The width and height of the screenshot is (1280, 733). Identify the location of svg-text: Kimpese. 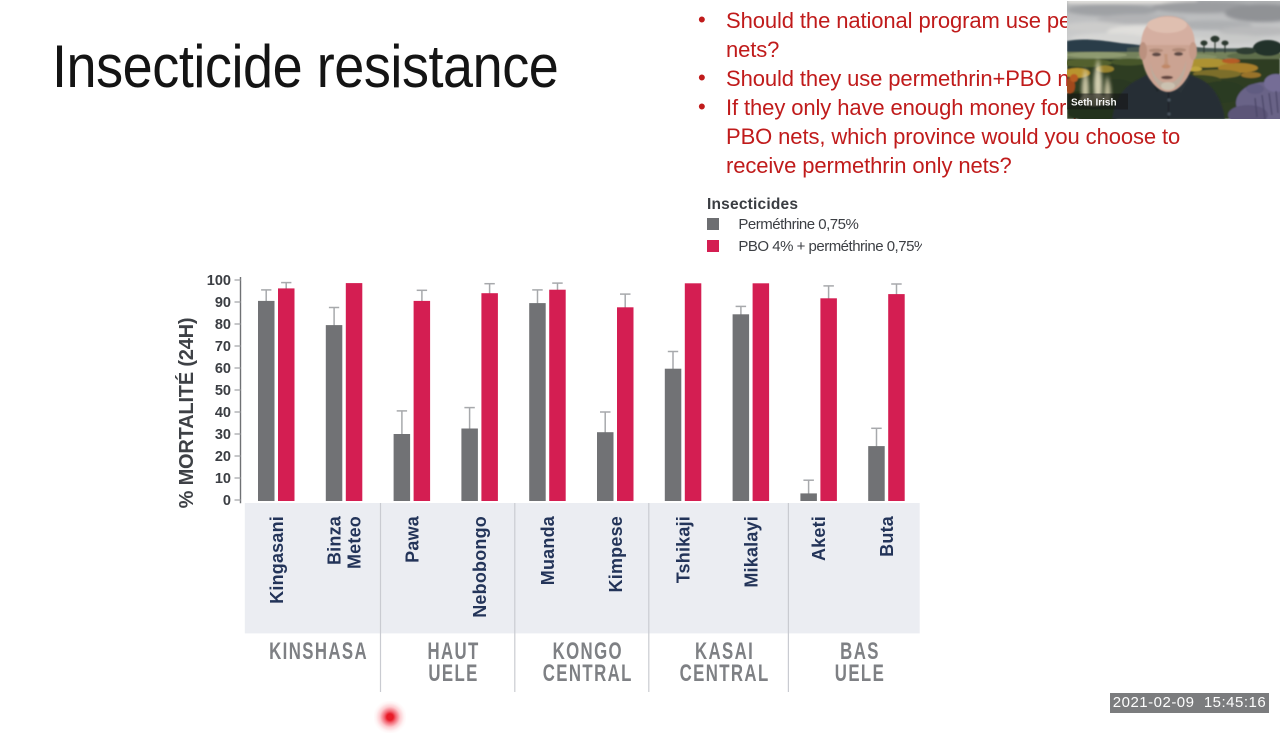
(616, 554).